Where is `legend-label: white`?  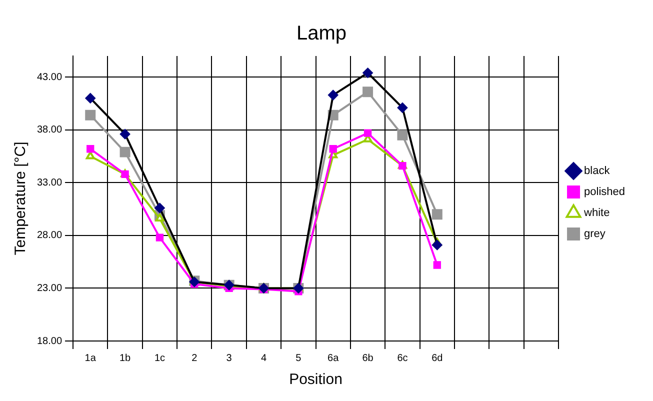
legend-label: white is located at coordinates (596, 213).